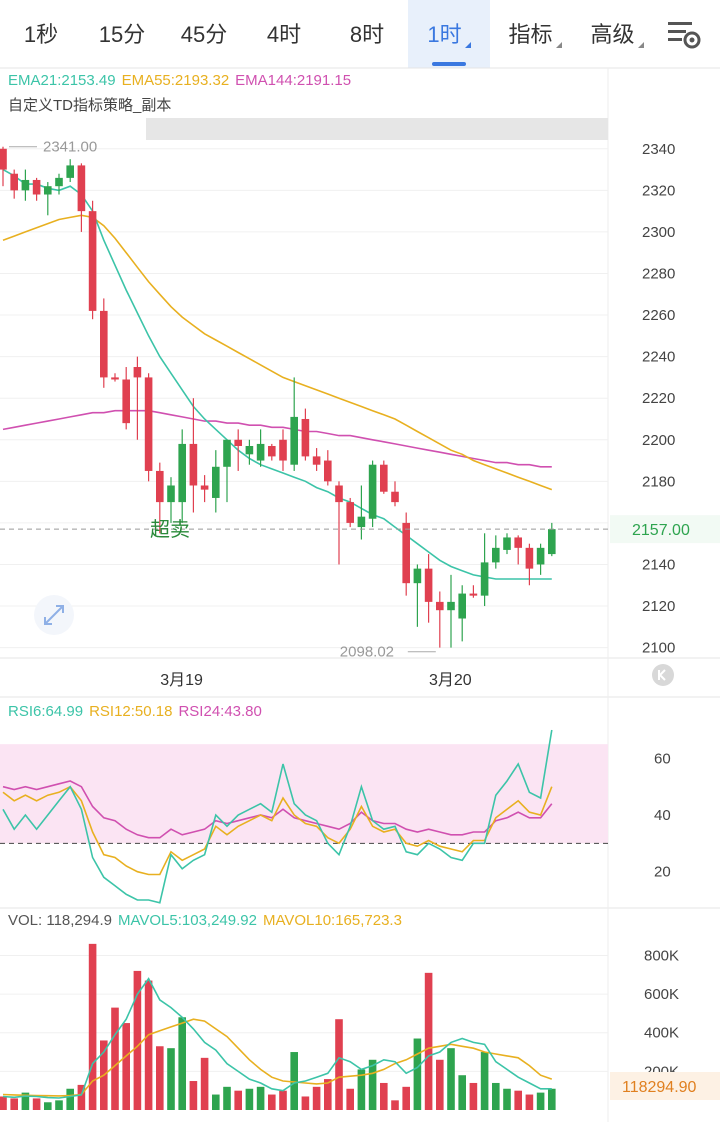  I want to click on tab-5: 1时, so click(449, 34).